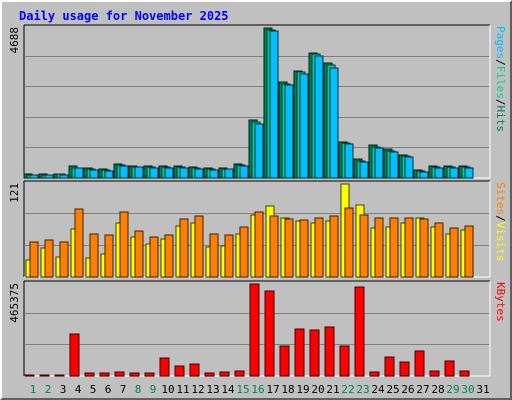  What do you see at coordinates (302, 389) in the screenshot?
I see `x-tick-label-day-19: 19` at bounding box center [302, 389].